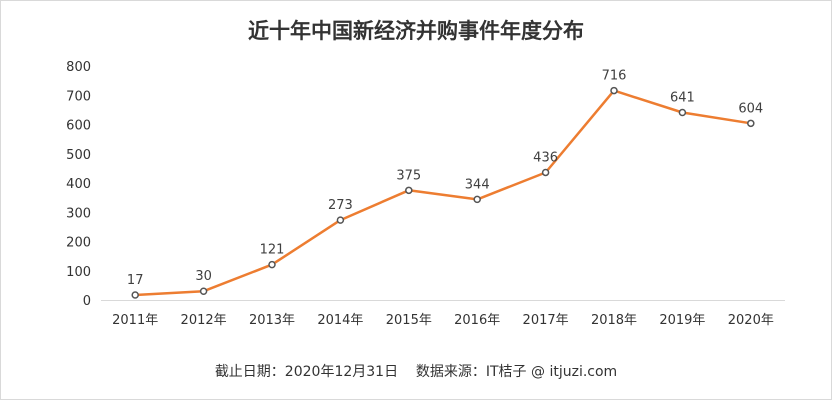 The height and width of the screenshot is (401, 832). Describe the element at coordinates (340, 320) in the screenshot. I see `x-tick-label: 2014年` at that location.